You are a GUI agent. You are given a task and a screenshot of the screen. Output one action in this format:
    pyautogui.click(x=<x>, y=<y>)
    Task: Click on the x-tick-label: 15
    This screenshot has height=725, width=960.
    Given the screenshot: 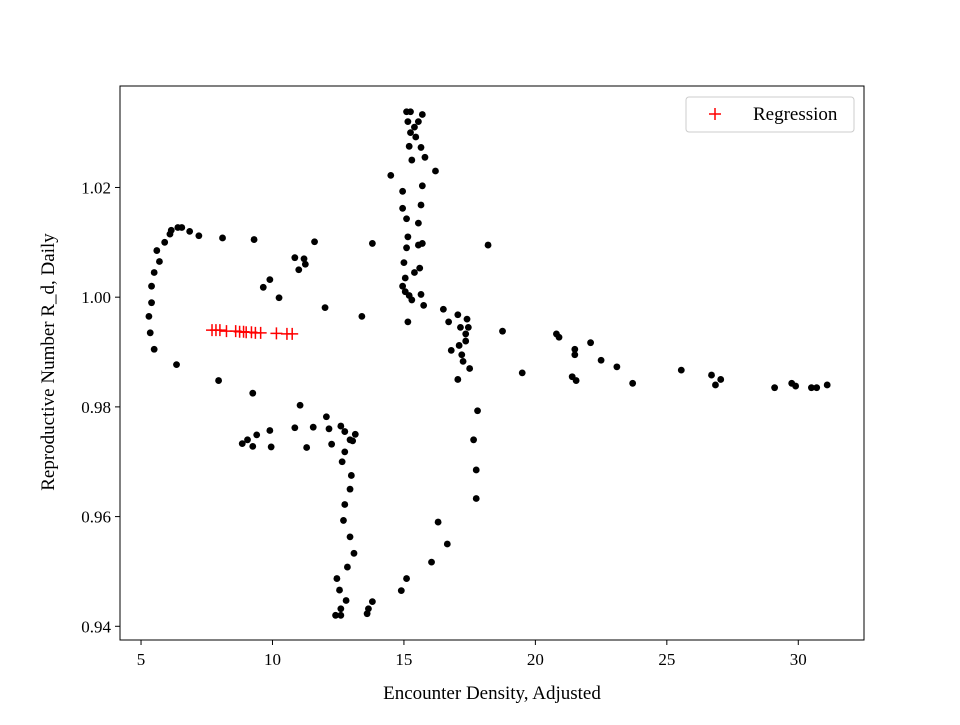 What is the action you would take?
    pyautogui.click(x=403, y=659)
    